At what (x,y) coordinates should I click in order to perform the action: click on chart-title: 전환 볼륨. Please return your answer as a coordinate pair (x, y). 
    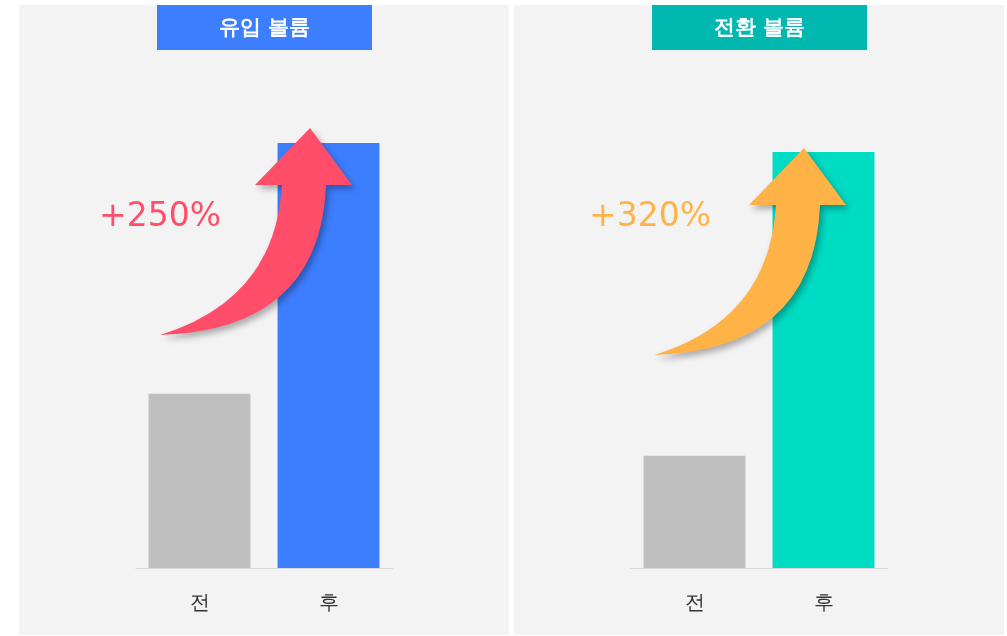
    Looking at the image, I should click on (759, 27).